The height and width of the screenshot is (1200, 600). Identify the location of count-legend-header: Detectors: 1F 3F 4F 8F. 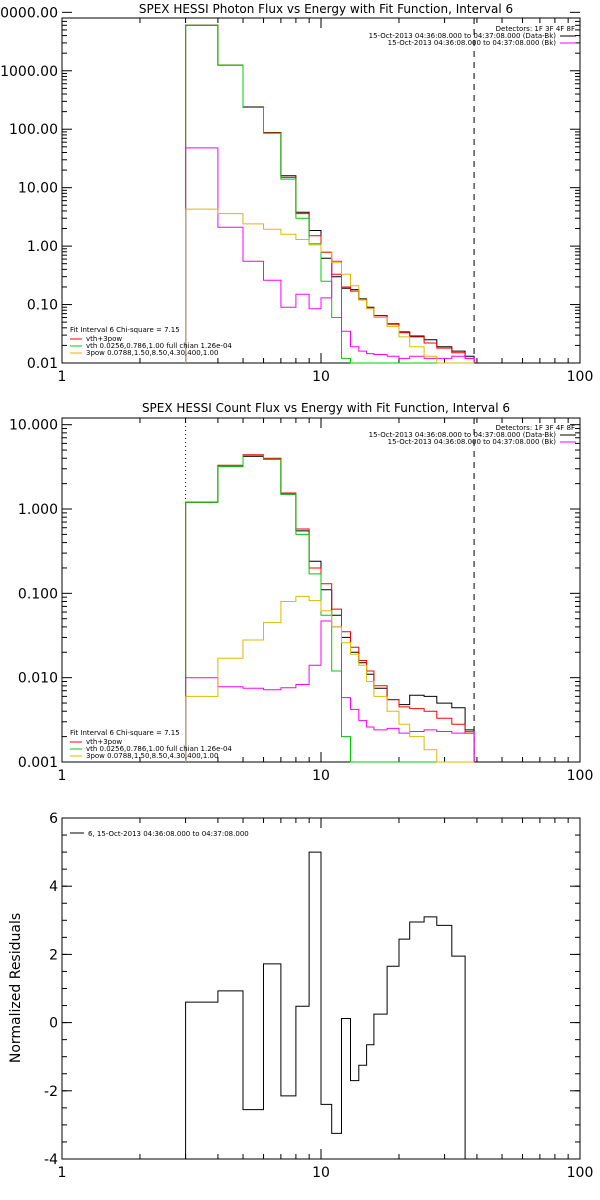
(535, 428).